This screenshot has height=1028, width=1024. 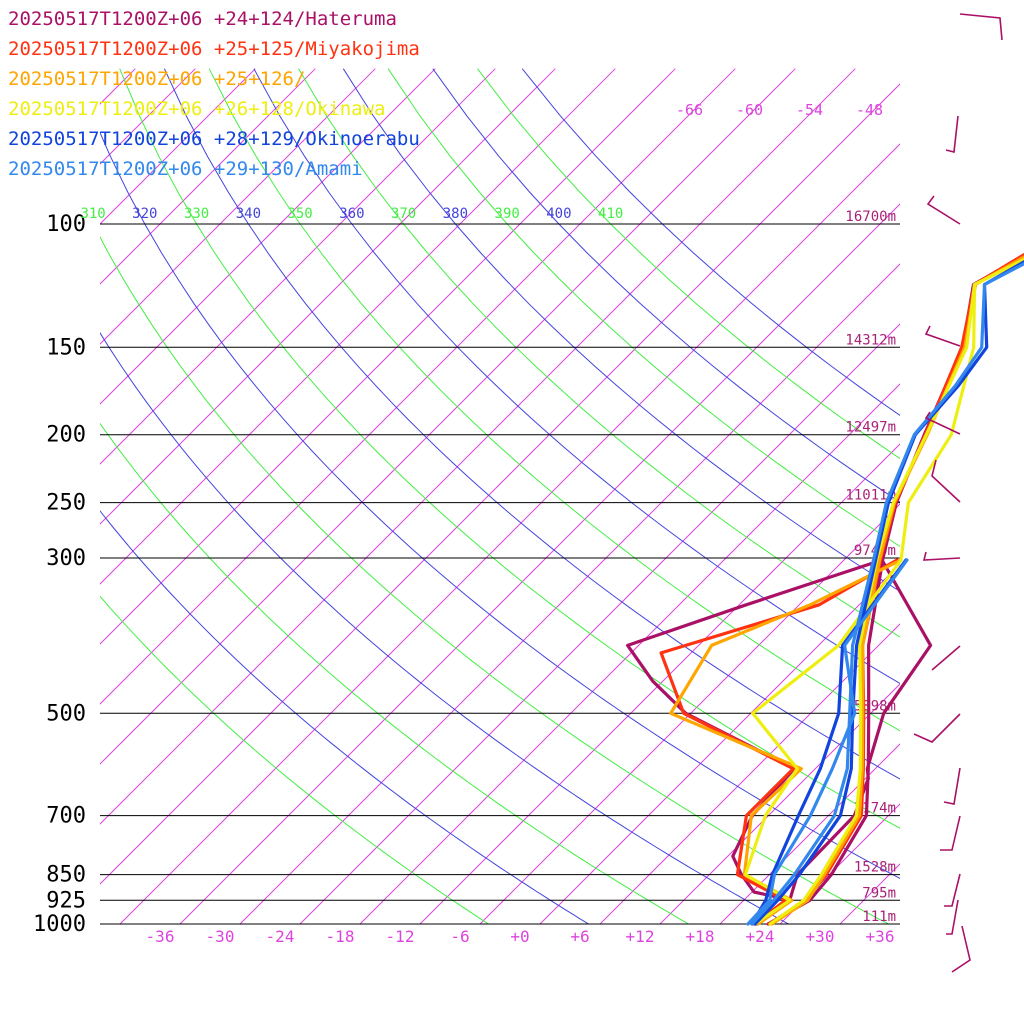 What do you see at coordinates (214, 49) in the screenshot?
I see `legend-entry-miyakojima: 20250517T1200Z+06 +25+125/Miyakojima` at bounding box center [214, 49].